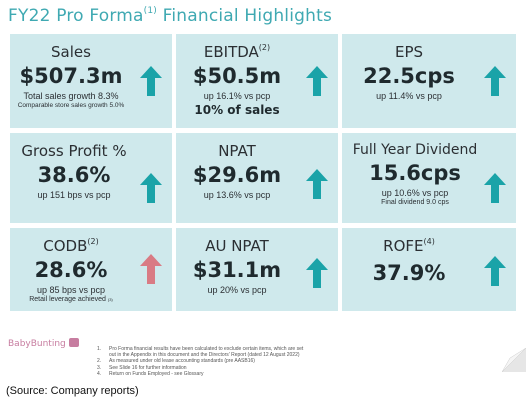 This screenshot has height=408, width=526. I want to click on tile-value: 15.6cps, so click(415, 173).